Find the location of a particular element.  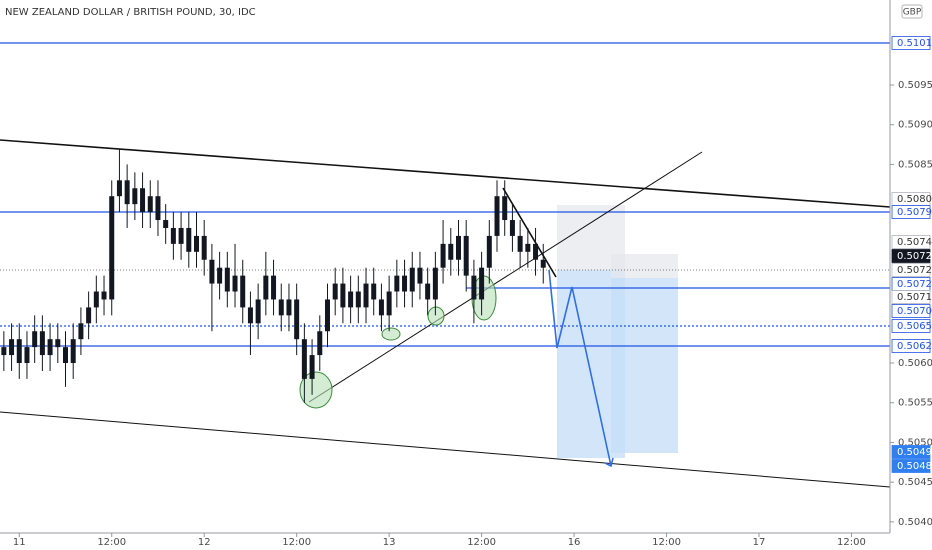

currency-badge is located at coordinates (912, 11).